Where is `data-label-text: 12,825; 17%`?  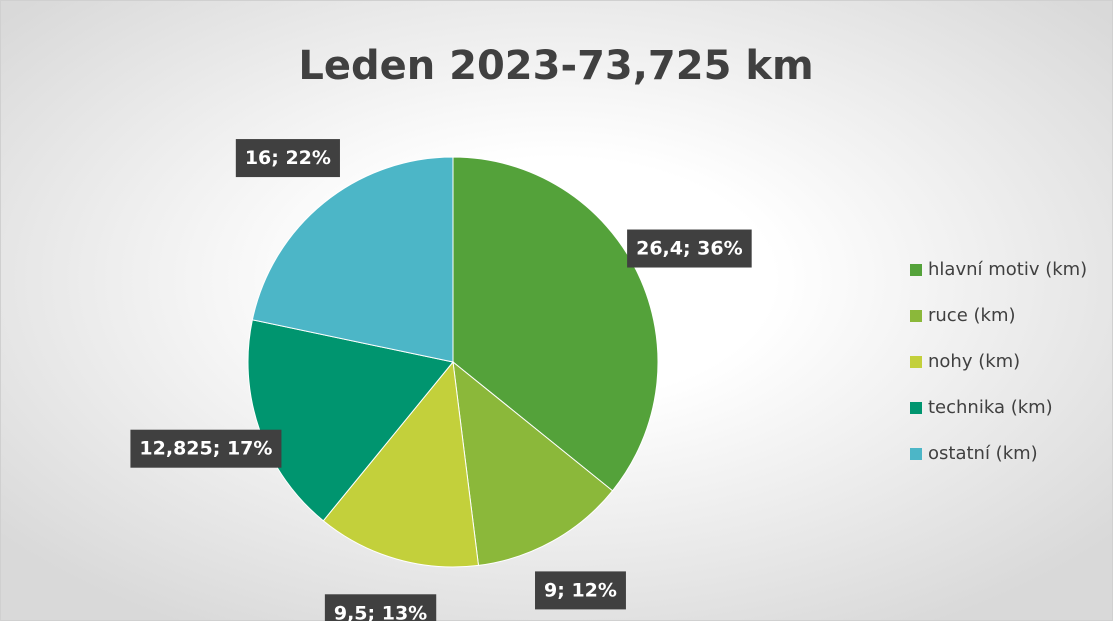 data-label-text: 12,825; 17% is located at coordinates (205, 449).